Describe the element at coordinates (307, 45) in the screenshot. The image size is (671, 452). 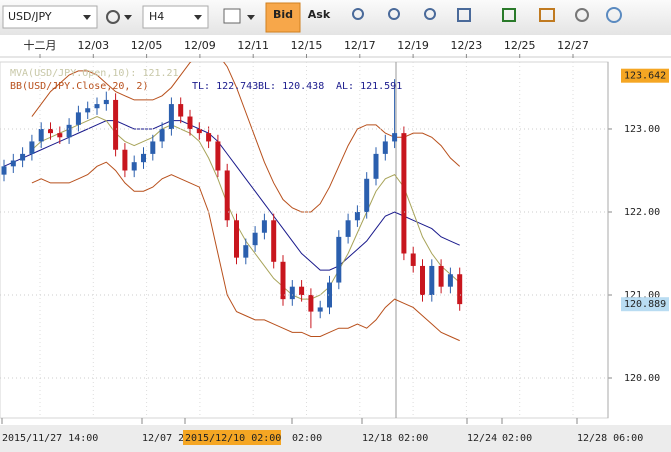
I see `date-label: 12/15` at that location.